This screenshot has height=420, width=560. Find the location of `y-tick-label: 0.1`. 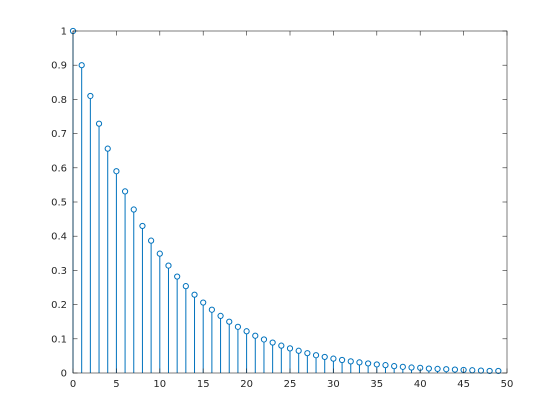

y-tick-label: 0.1 is located at coordinates (59, 339).